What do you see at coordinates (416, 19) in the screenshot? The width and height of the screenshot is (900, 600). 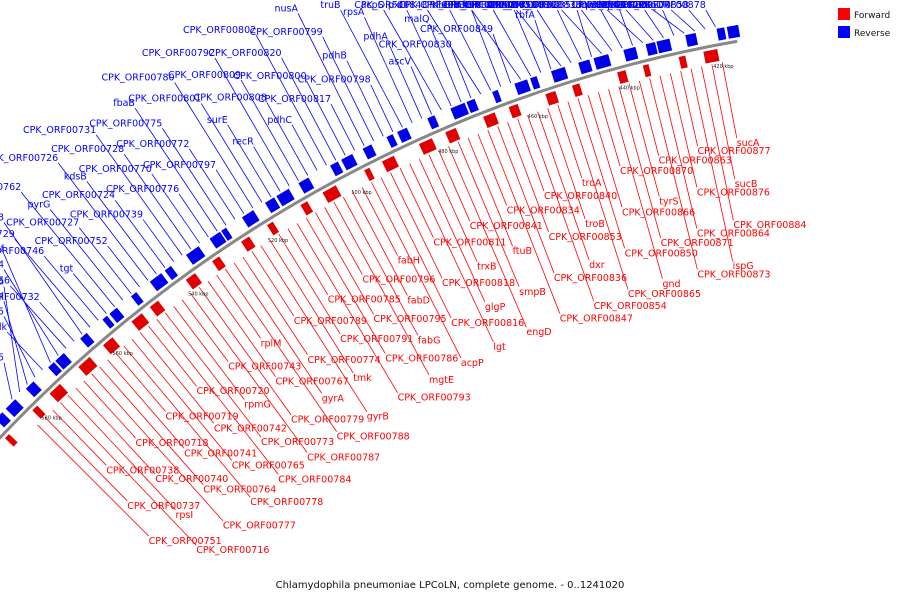 I see `gene-label: malQ` at bounding box center [416, 19].